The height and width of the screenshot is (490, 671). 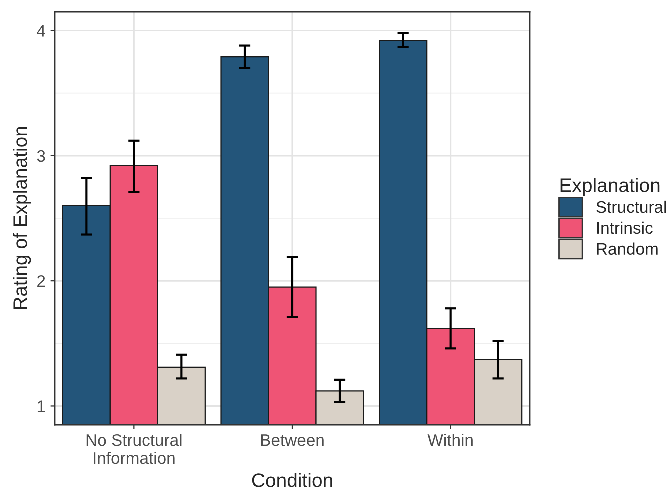 I want to click on legend-label: Random, so click(x=627, y=249).